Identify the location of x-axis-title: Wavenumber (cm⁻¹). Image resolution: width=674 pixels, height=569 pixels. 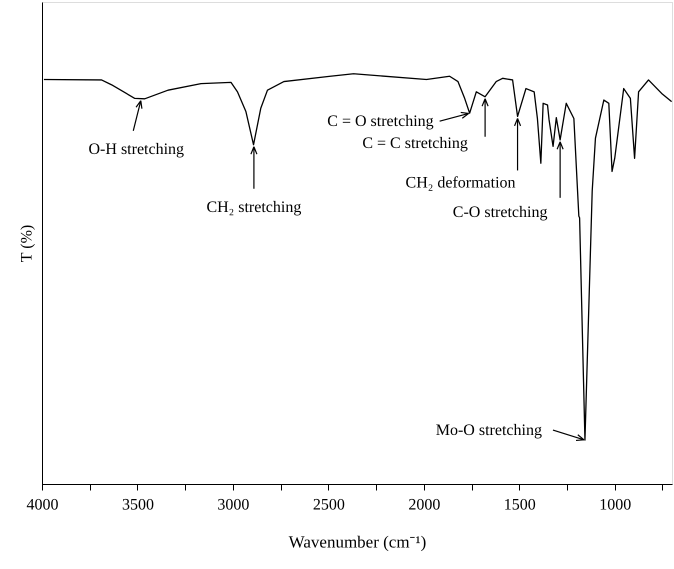
(357, 542).